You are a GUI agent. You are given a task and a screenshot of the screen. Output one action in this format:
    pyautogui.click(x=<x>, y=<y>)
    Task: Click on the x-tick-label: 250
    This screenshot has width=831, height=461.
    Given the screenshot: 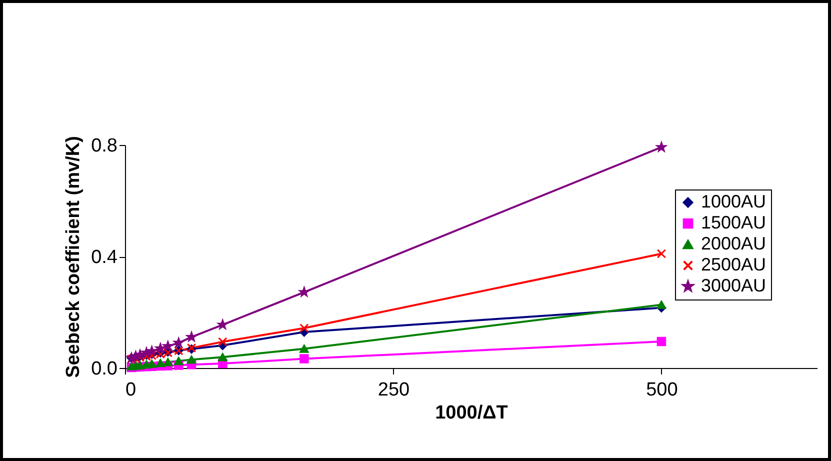 What is the action you would take?
    pyautogui.click(x=394, y=390)
    